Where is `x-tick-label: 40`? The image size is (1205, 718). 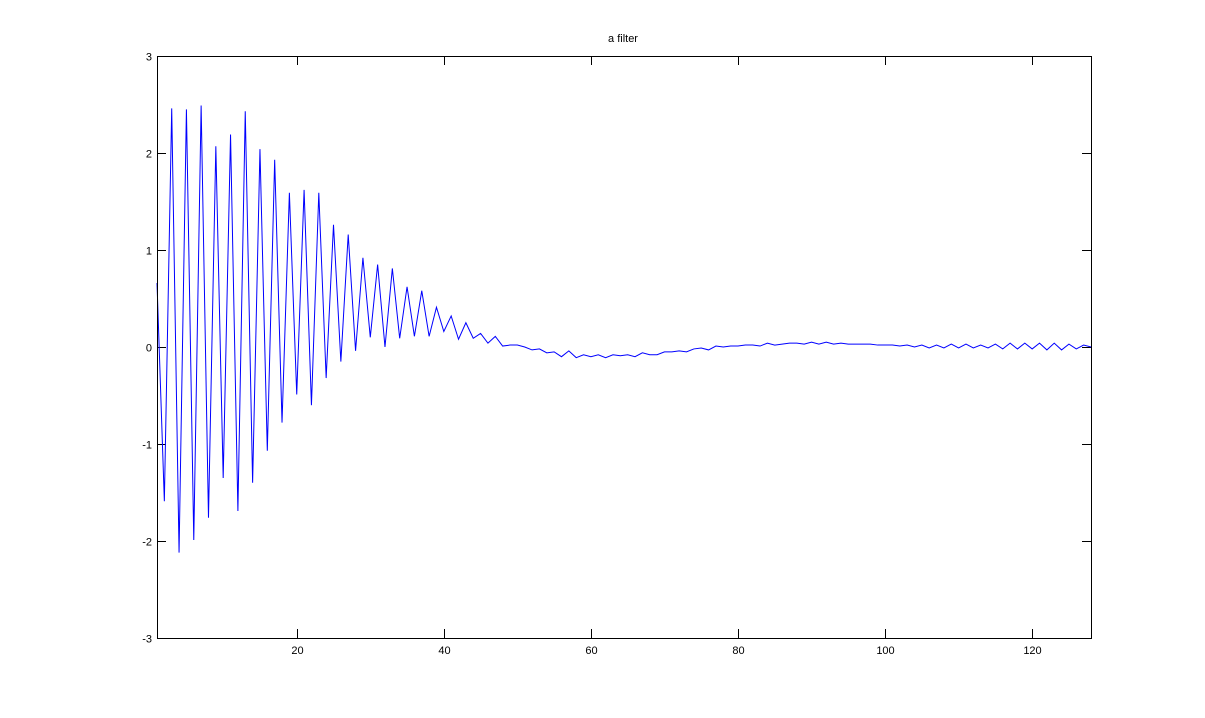 x-tick-label: 40 is located at coordinates (444, 651).